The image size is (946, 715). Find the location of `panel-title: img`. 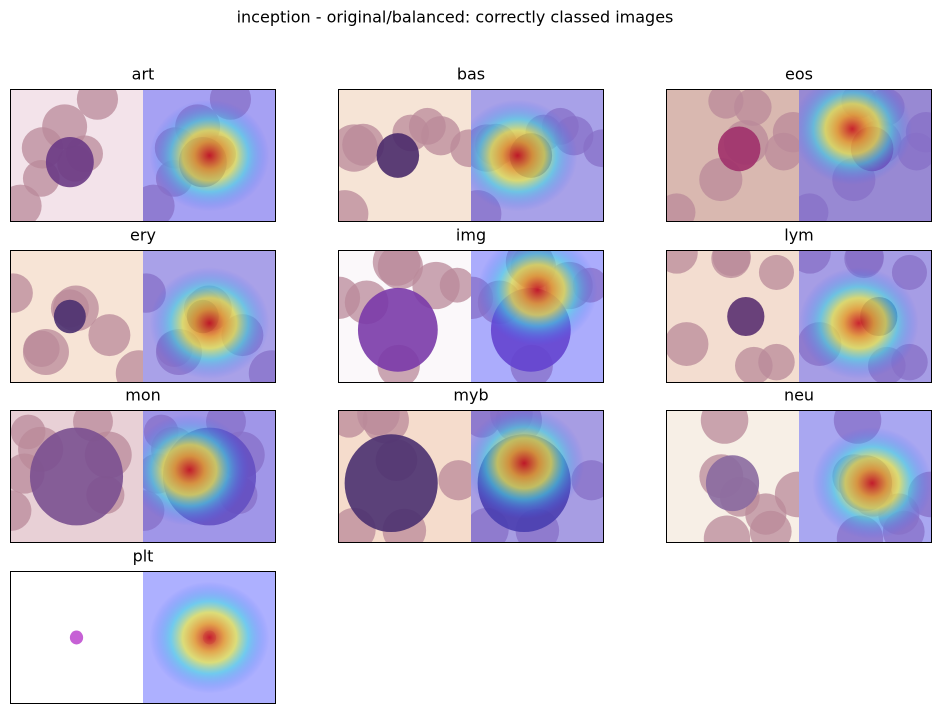

panel-title: img is located at coordinates (471, 235).